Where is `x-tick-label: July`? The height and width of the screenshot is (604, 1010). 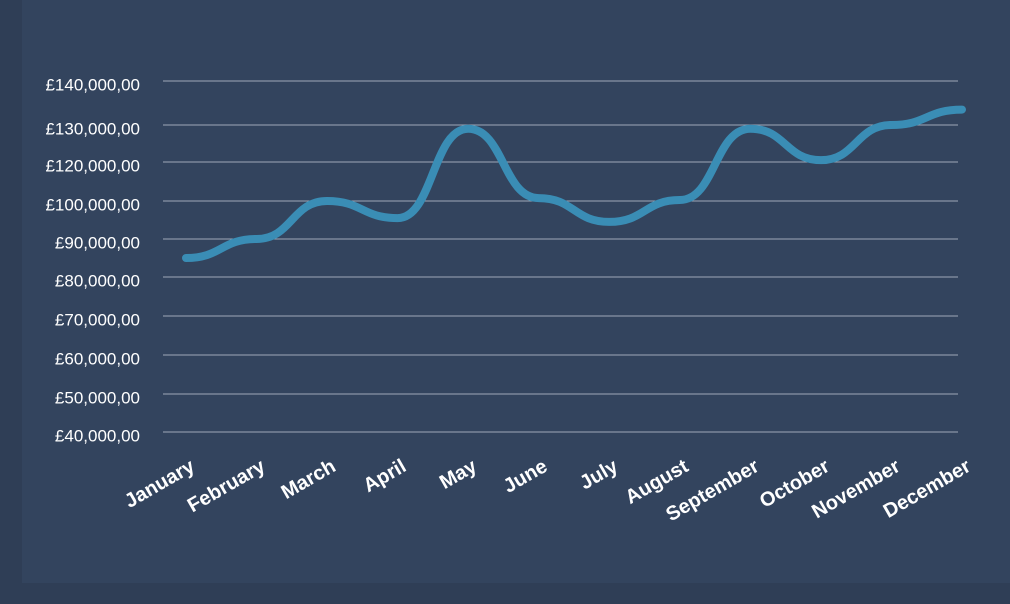
x-tick-label: July is located at coordinates (599, 475).